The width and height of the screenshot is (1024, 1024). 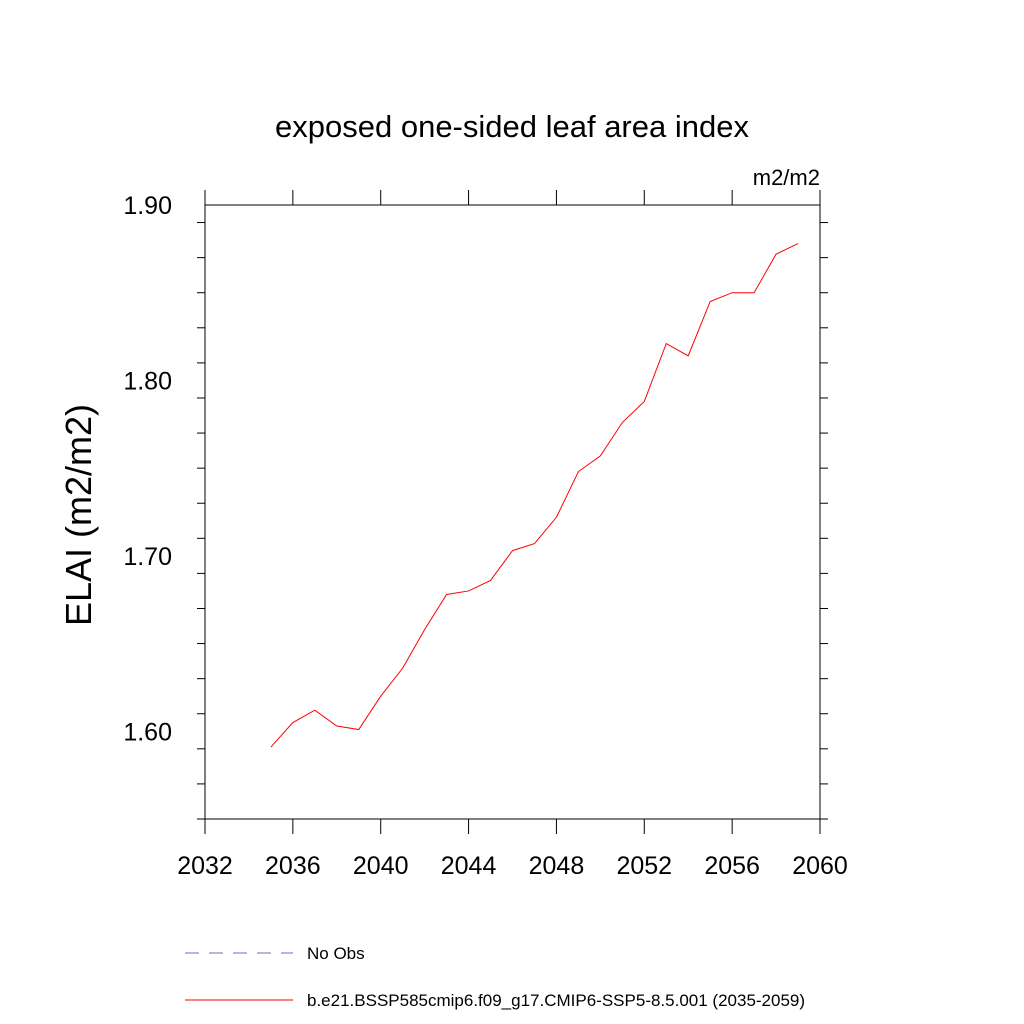 I want to click on chart-title: exposed one-sided leaf area index, so click(x=512, y=126).